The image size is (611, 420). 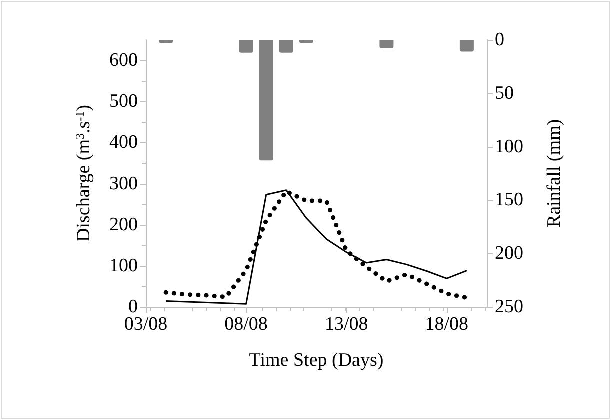 What do you see at coordinates (509, 147) in the screenshot?
I see `y2-tick-label: 100` at bounding box center [509, 147].